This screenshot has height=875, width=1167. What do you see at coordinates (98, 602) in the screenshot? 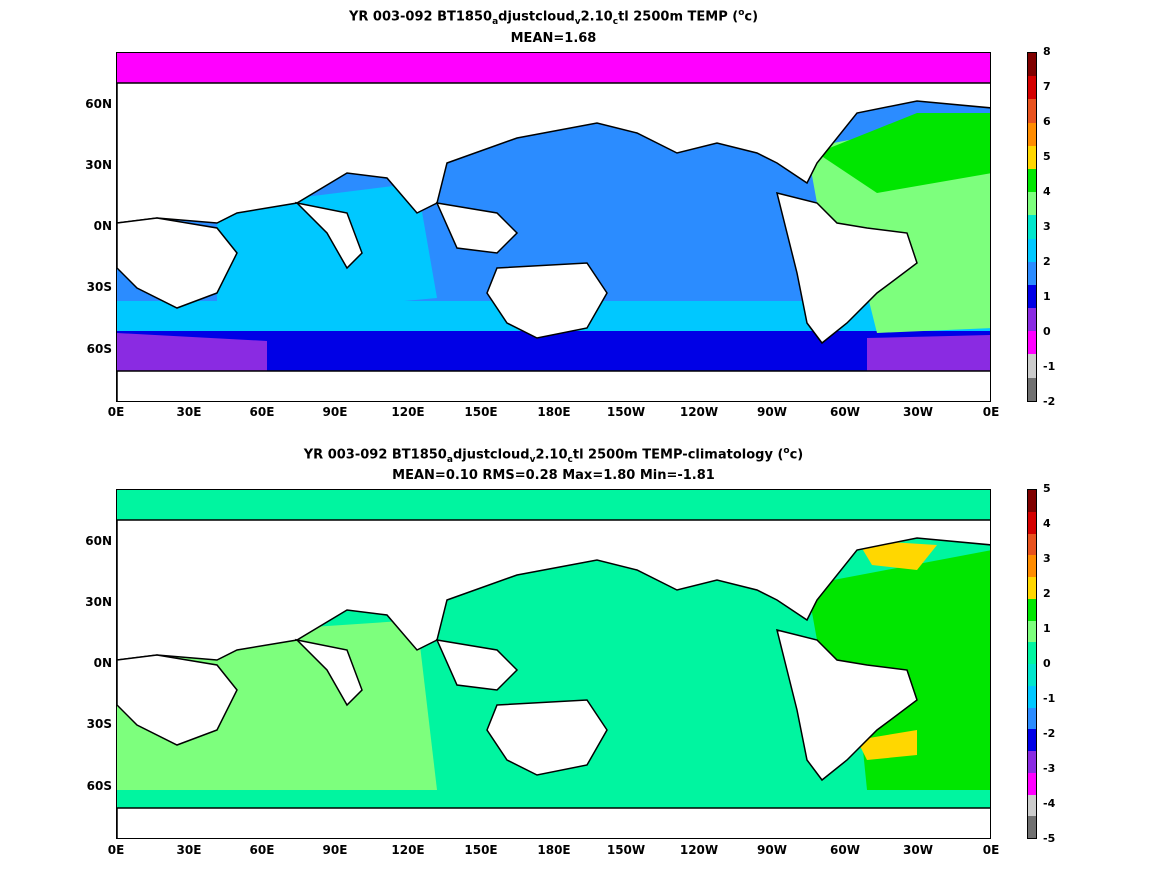
I see `bottom-lat-label-30n: 30N` at bounding box center [98, 602].